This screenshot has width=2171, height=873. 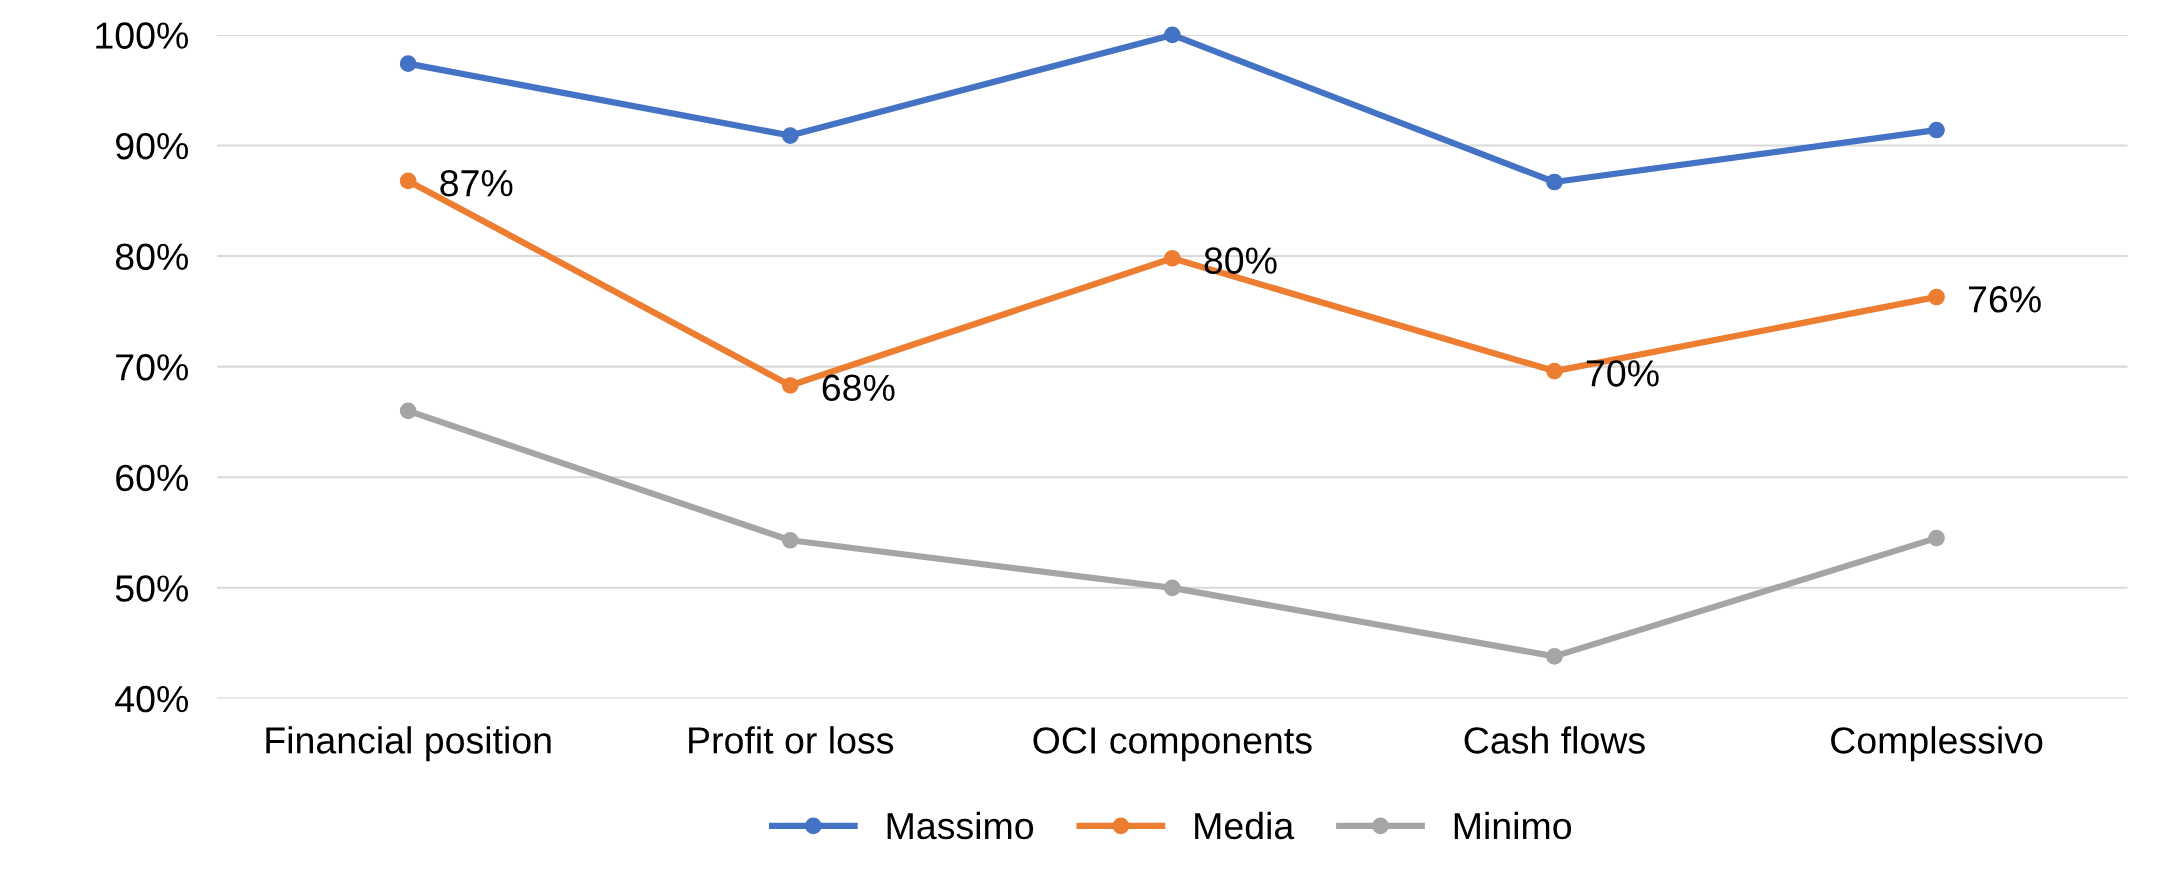 What do you see at coordinates (152, 478) in the screenshot?
I see `y-tick-label: 60%` at bounding box center [152, 478].